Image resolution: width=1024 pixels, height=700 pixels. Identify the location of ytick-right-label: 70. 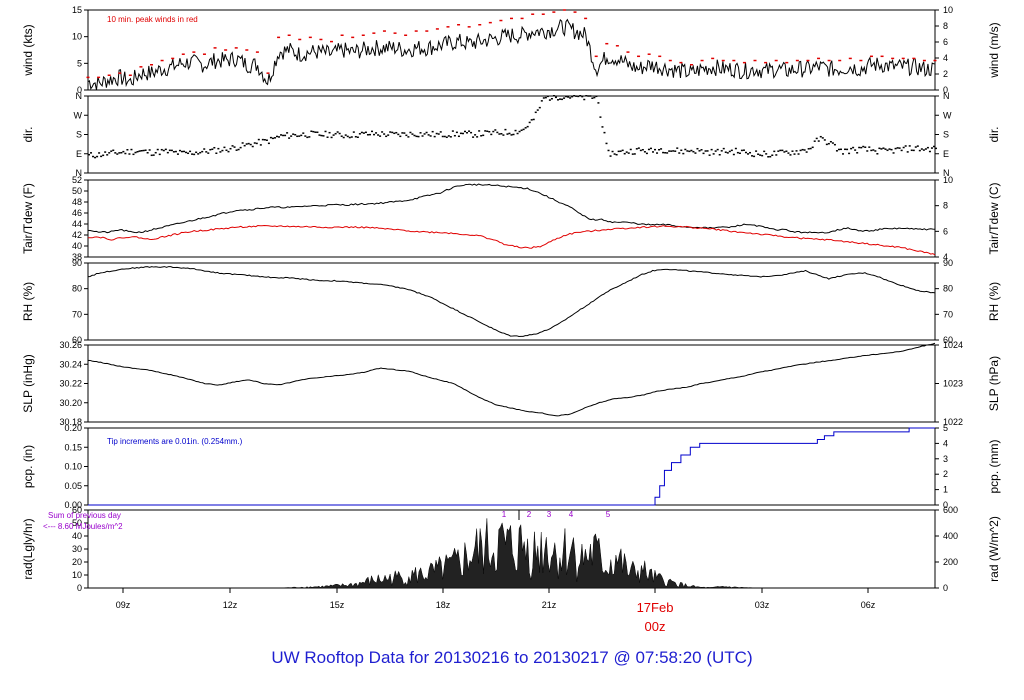
(948, 314).